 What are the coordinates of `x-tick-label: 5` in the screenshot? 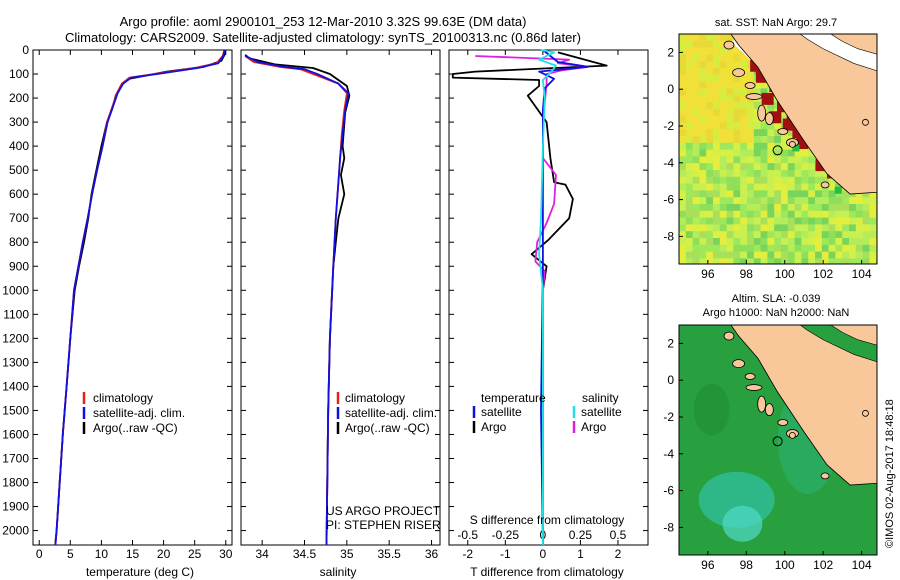 It's located at (70, 554).